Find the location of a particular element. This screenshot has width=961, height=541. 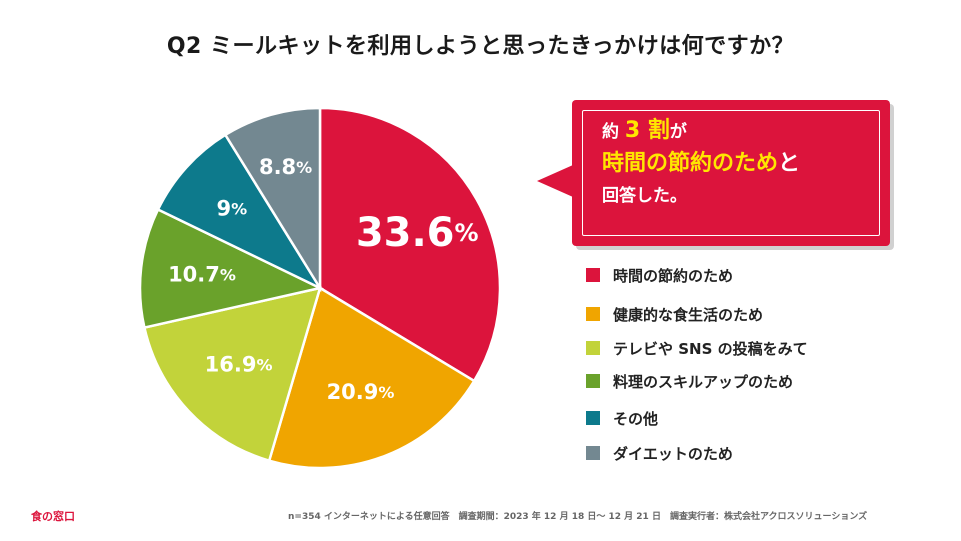

legend-label: 料理のスキルアップのため is located at coordinates (703, 381).